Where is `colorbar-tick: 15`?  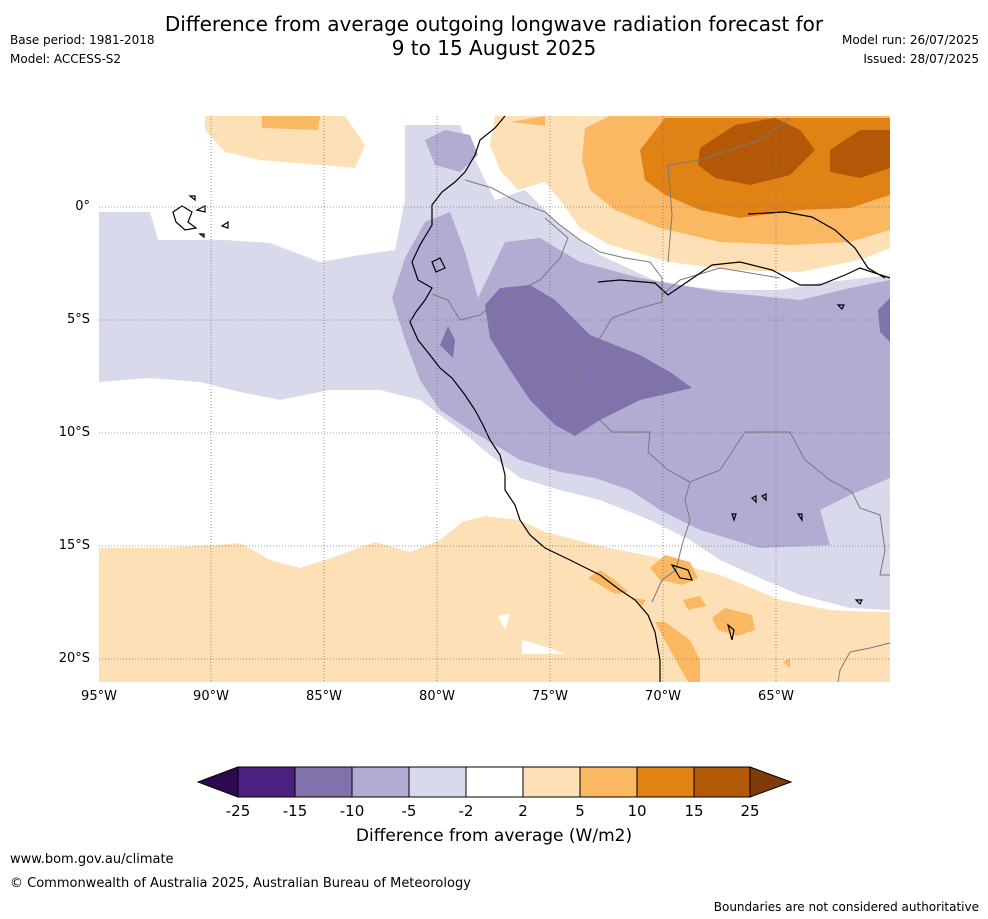 colorbar-tick: 15 is located at coordinates (694, 811).